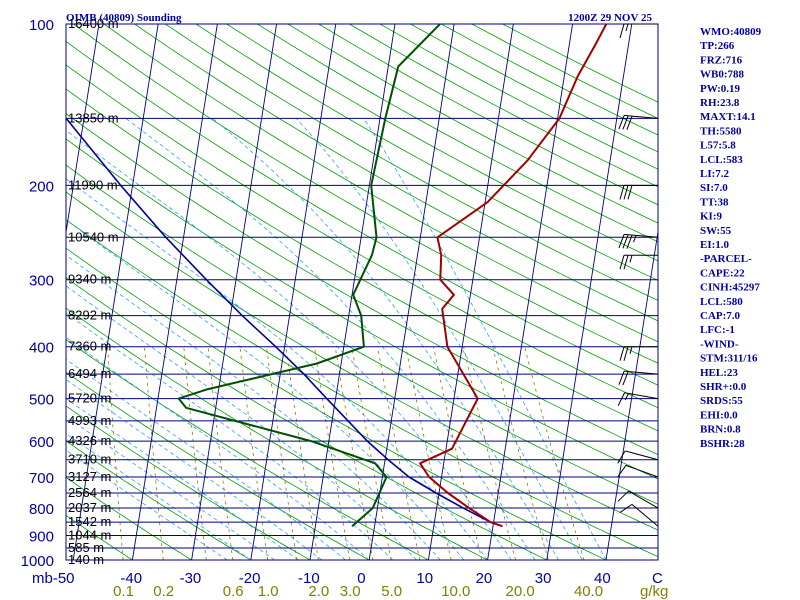  I want to click on index-value: CINH:45297, so click(730, 288).